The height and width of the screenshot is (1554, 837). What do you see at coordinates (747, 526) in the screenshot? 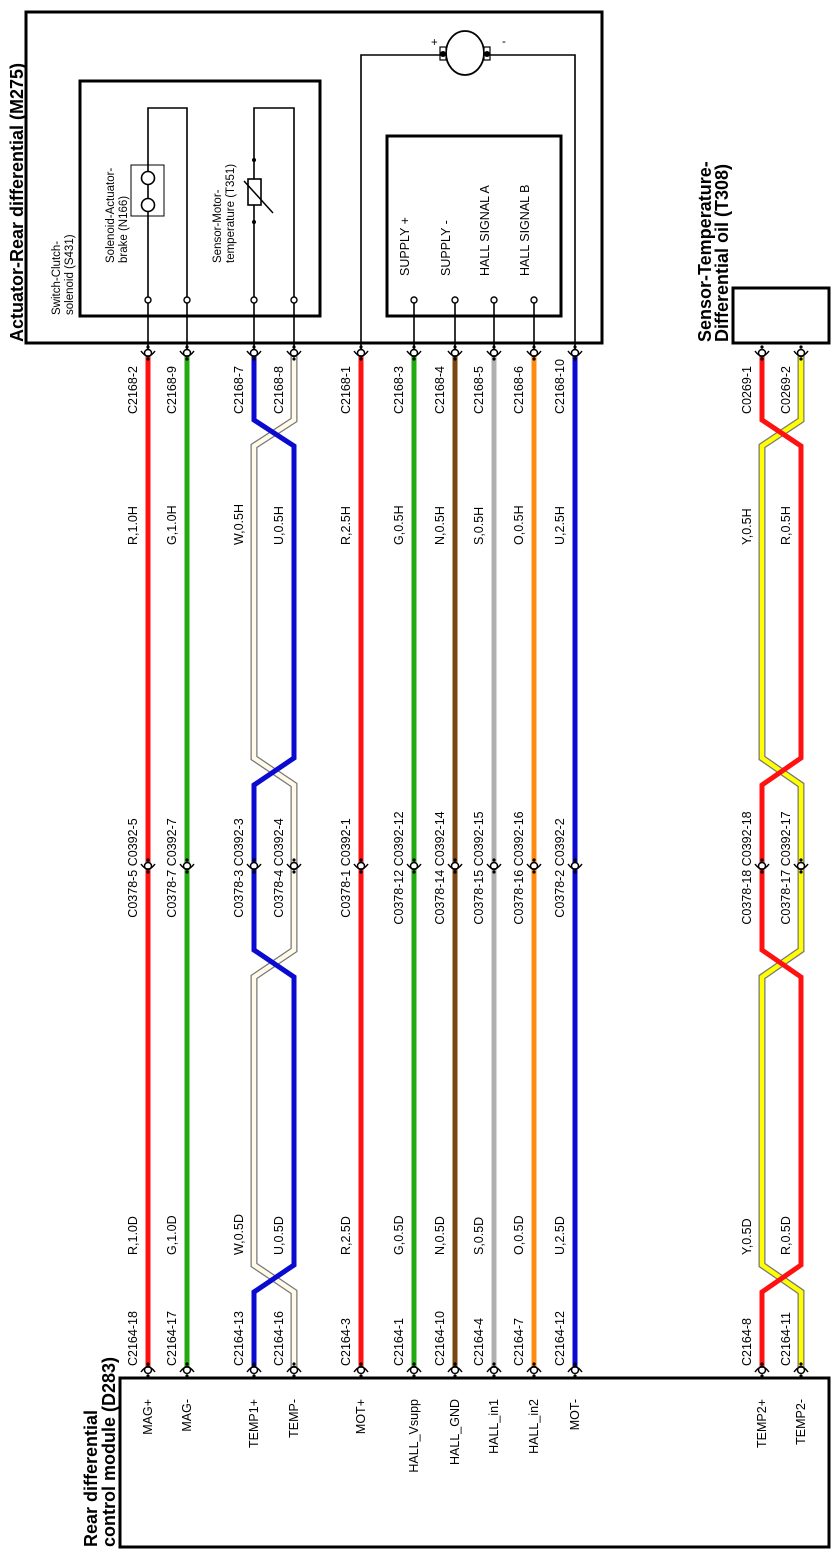
I see `top-gauge-label: Y,0.5H` at bounding box center [747, 526].